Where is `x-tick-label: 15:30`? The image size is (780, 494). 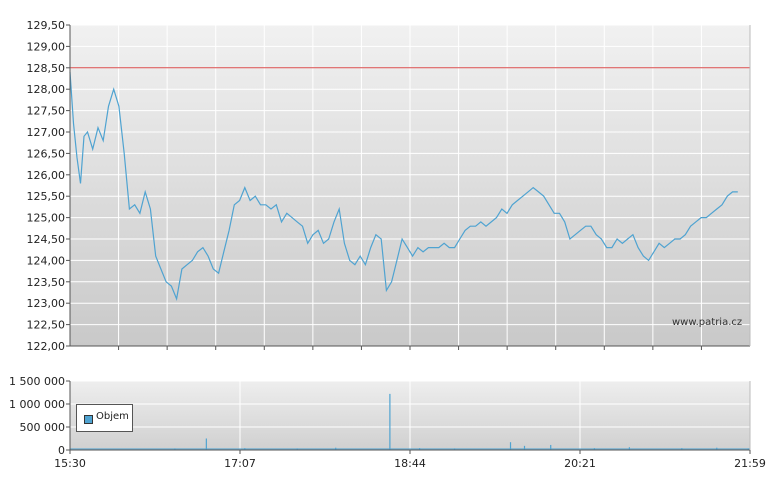
x-tick-label: 15:30 is located at coordinates (70, 463).